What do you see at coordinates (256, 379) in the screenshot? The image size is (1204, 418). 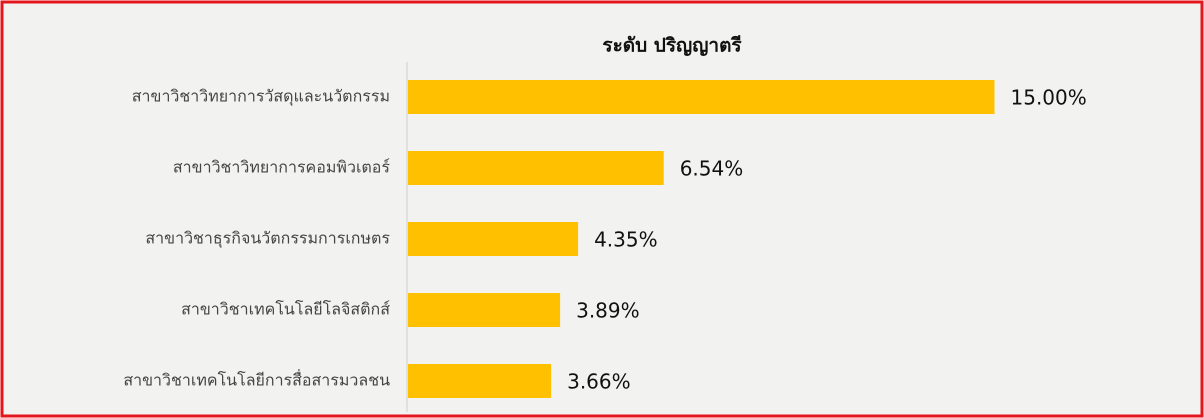 I see `category-label: สาขาวิชาเทคโนโลยีการสื่อสารมวลชน` at bounding box center [256, 379].